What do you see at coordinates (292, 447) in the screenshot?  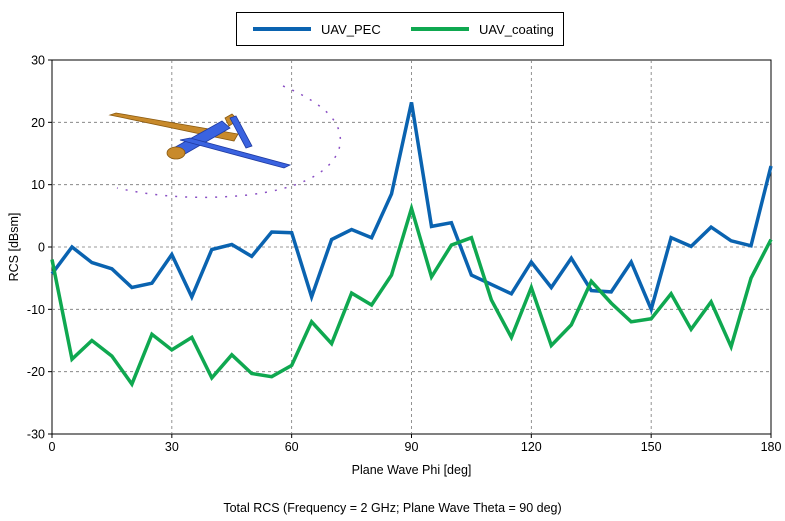 I see `x-tick-label: 60` at bounding box center [292, 447].